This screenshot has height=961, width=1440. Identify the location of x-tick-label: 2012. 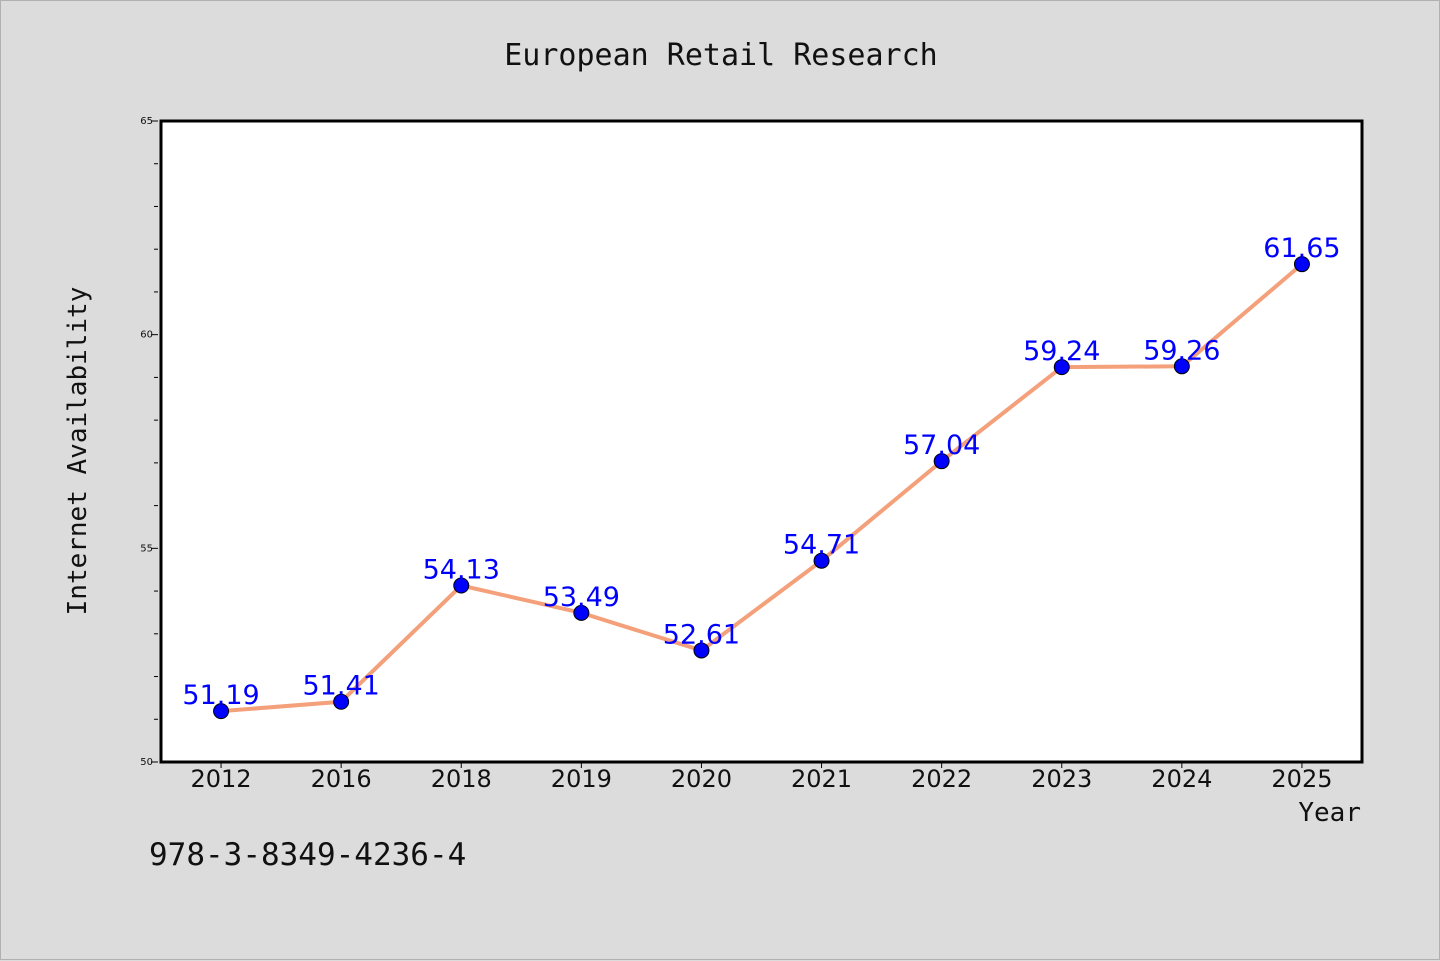
(221, 779).